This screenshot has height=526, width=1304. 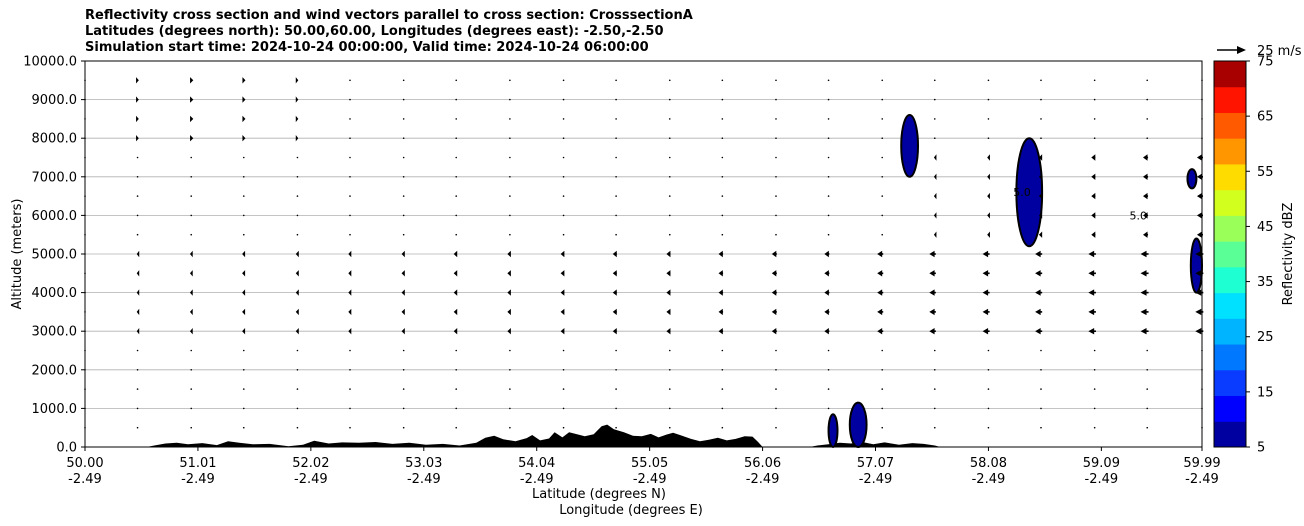 What do you see at coordinates (1279, 51) in the screenshot?
I see `quiver-key-label: 25 m/s` at bounding box center [1279, 51].